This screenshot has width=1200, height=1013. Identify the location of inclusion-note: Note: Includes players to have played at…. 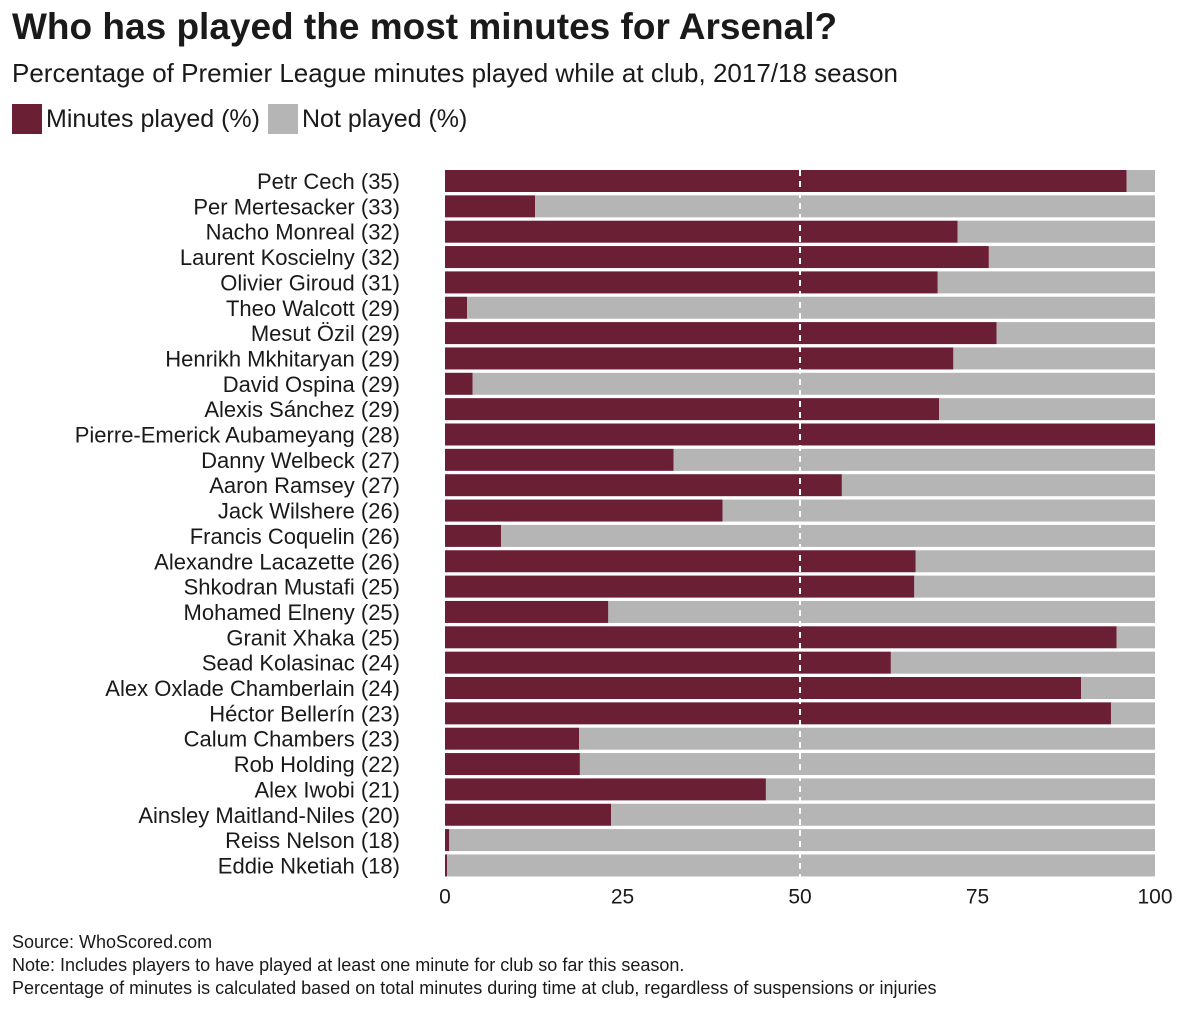
(348, 965).